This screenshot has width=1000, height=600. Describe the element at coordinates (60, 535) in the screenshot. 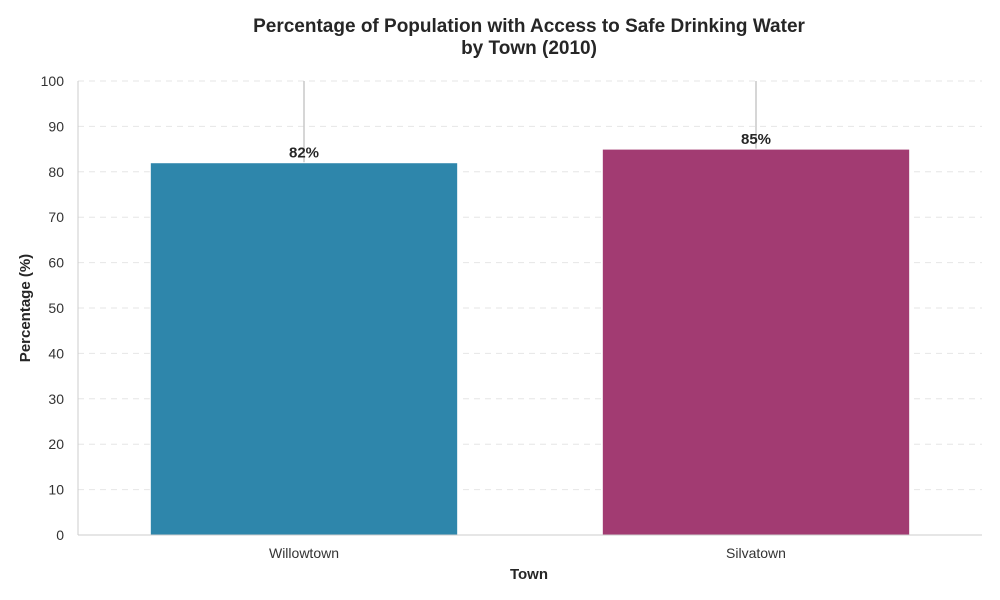

I see `y-tick-label: 0` at that location.